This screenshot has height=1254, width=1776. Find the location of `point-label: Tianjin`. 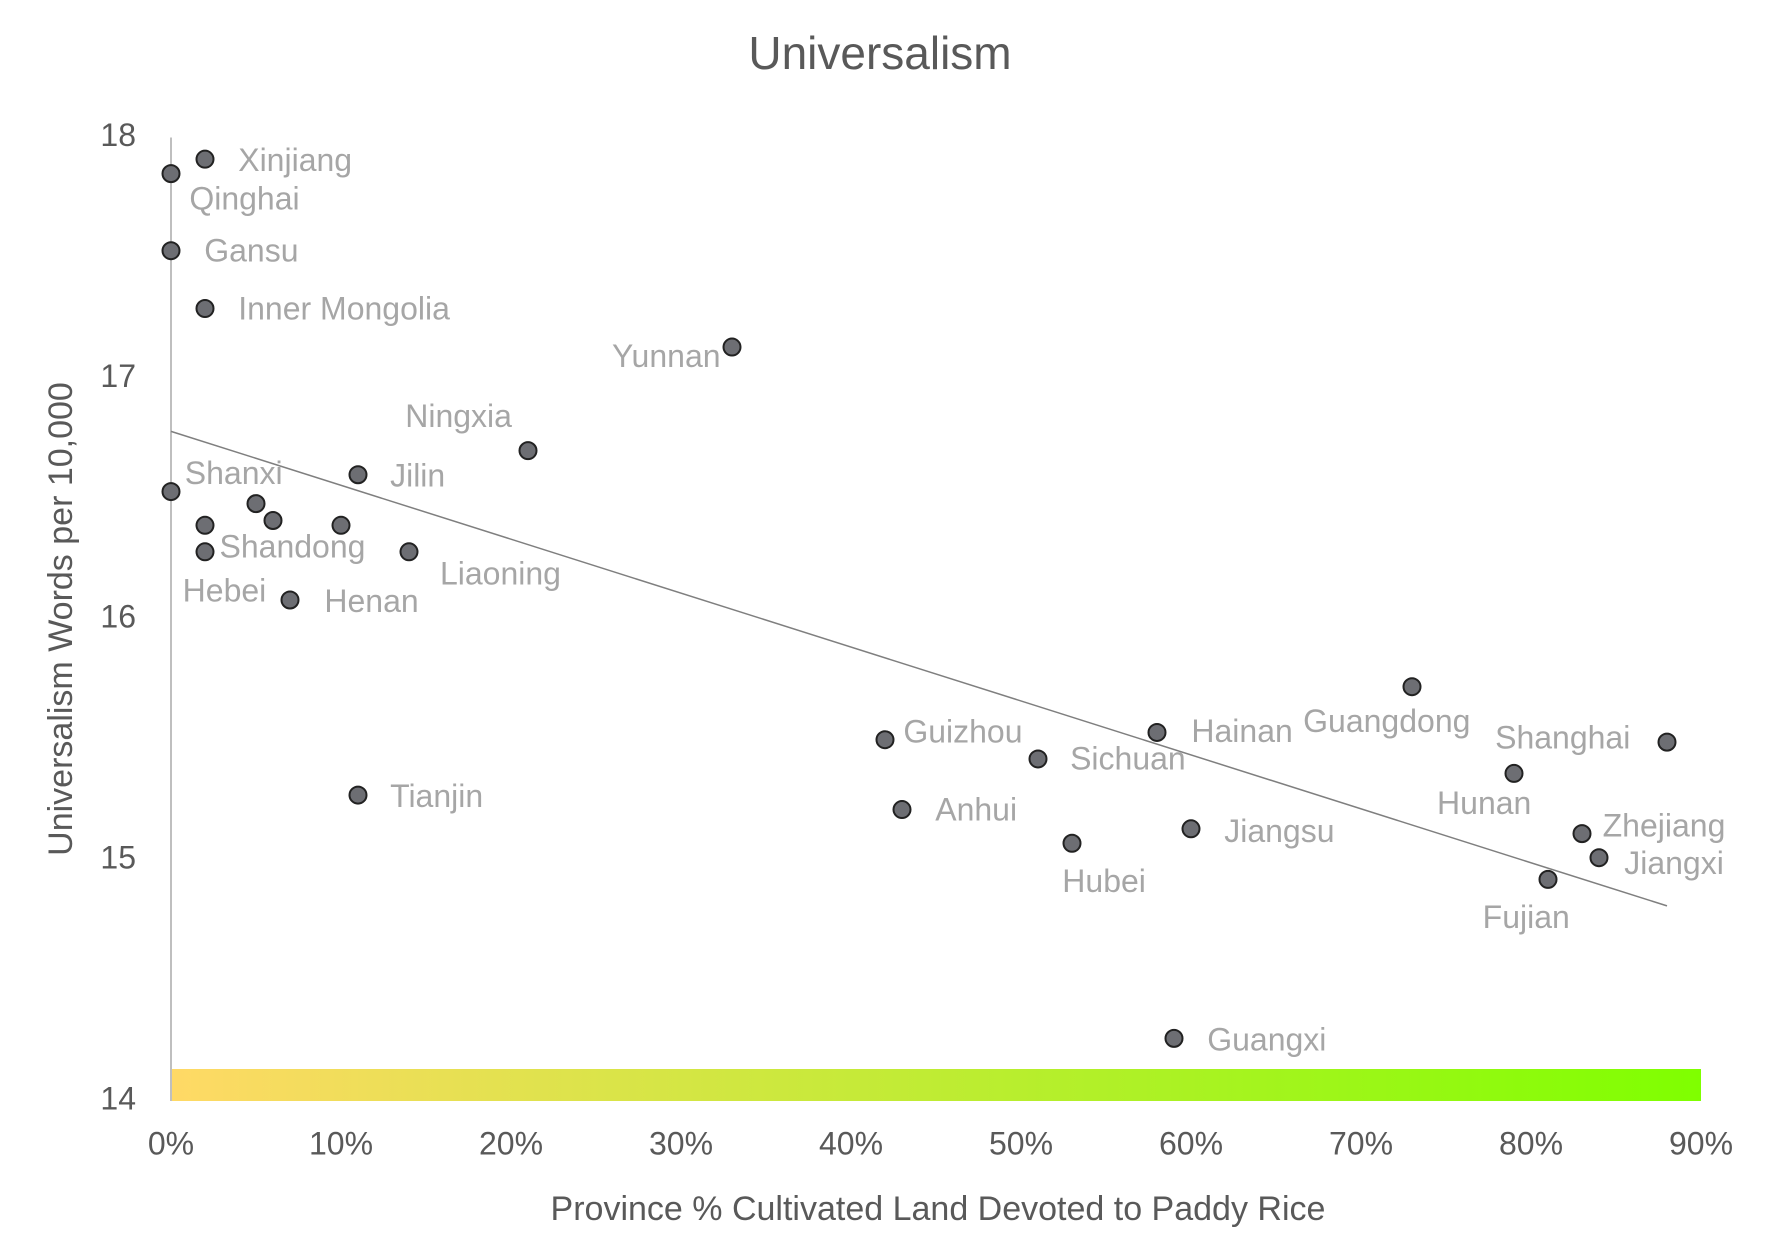

point-label: Tianjin is located at coordinates (436, 796).